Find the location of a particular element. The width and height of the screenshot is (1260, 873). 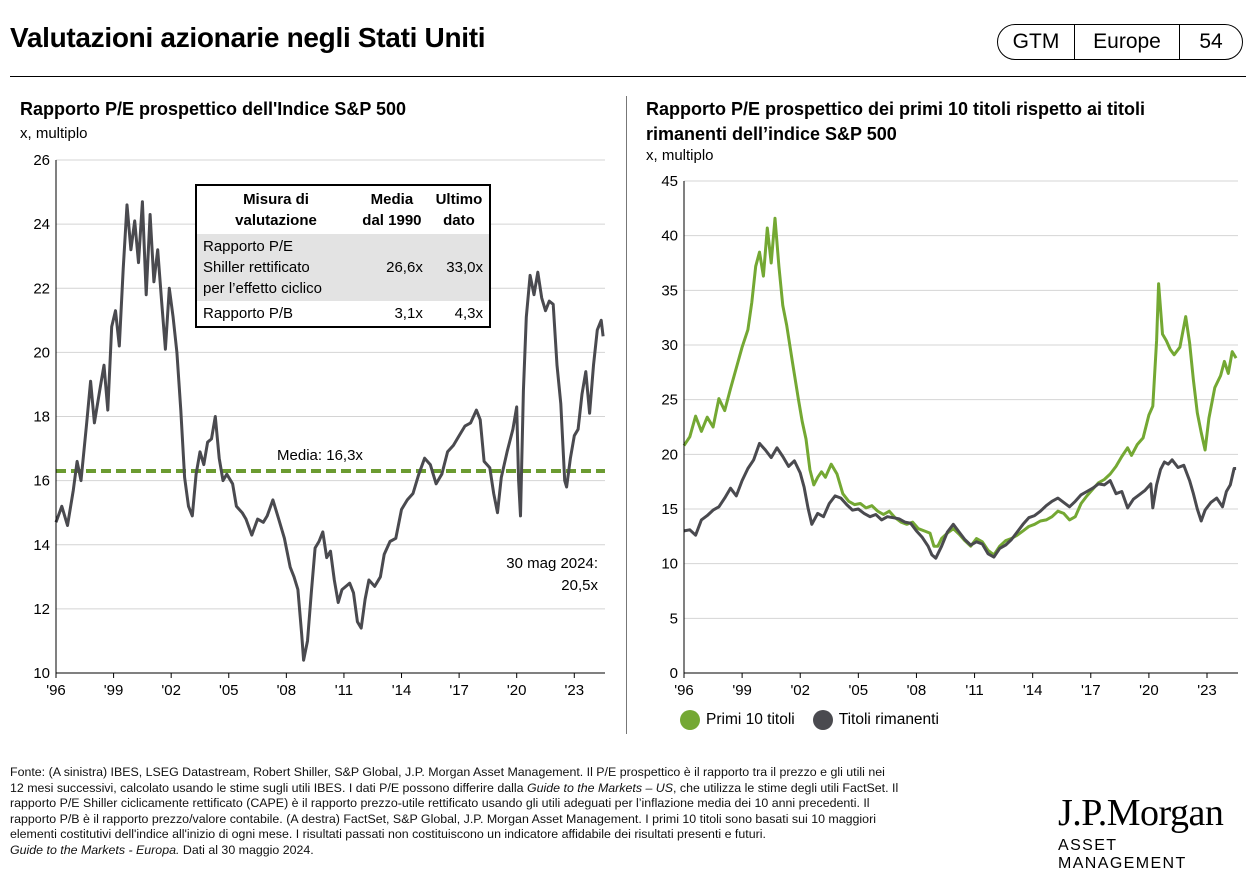

footnote-italic: Guide to the Markets - Europa. is located at coordinates (95, 849).